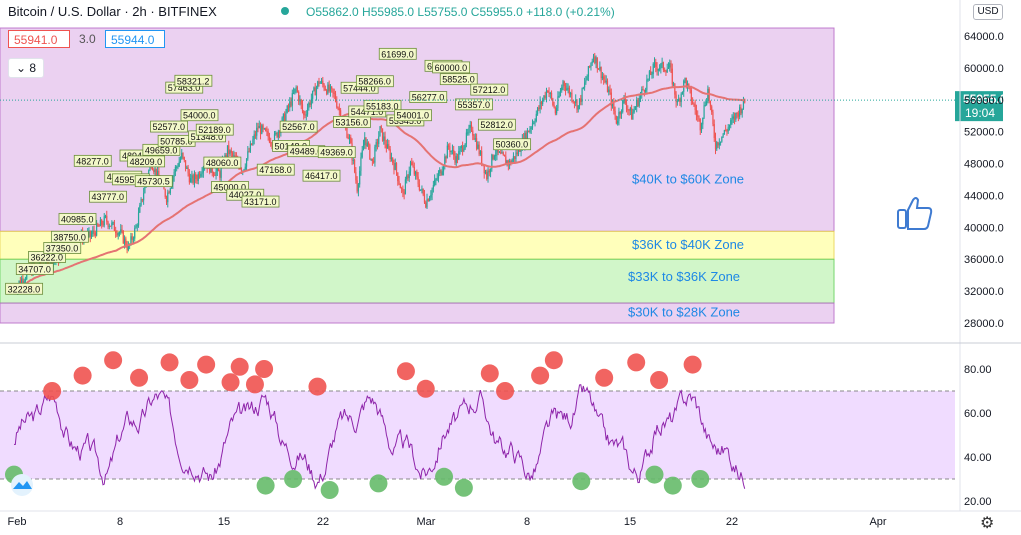 This screenshot has height=535, width=1021. I want to click on price-annotation: 54001.0, so click(413, 115).